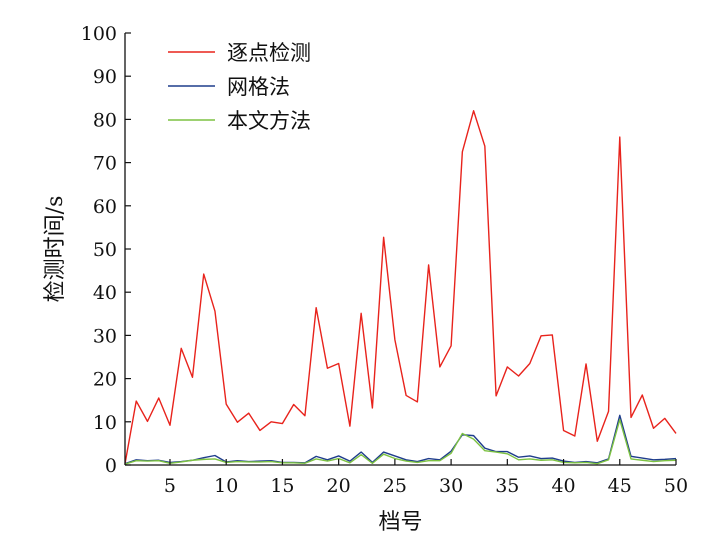  What do you see at coordinates (339, 486) in the screenshot?
I see `x-tick-label: 20` at bounding box center [339, 486].